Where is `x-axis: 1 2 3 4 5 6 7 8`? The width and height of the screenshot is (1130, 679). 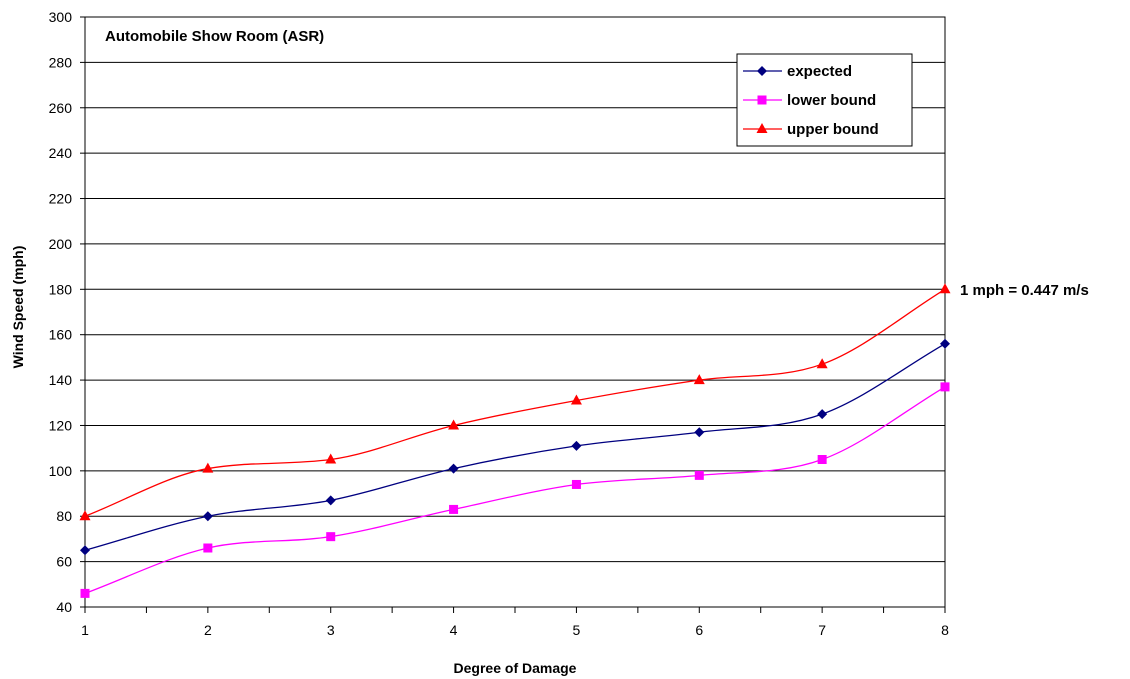 x-axis: 1 2 3 4 5 6 7 8 is located at coordinates (515, 622).